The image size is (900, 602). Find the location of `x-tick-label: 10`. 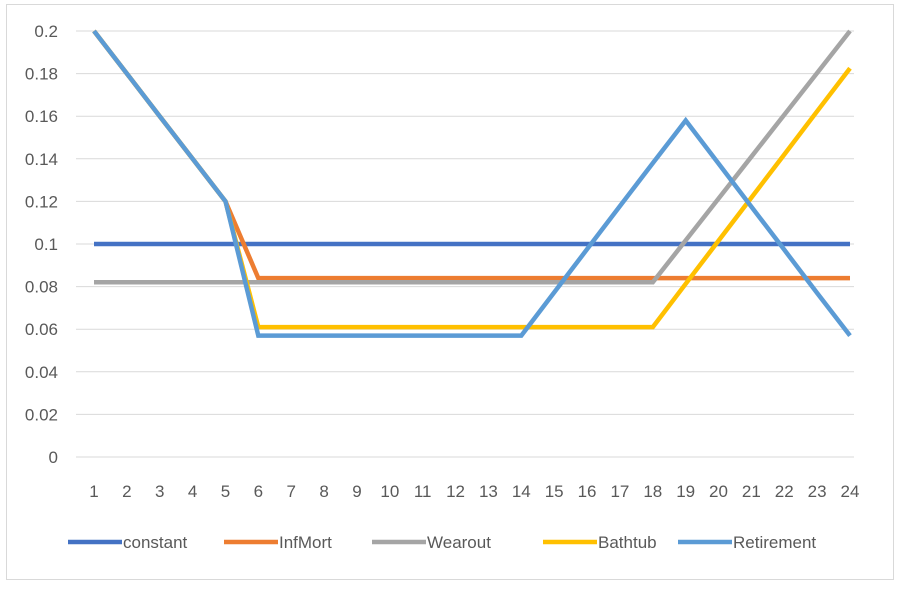

x-tick-label: 10 is located at coordinates (389, 491).